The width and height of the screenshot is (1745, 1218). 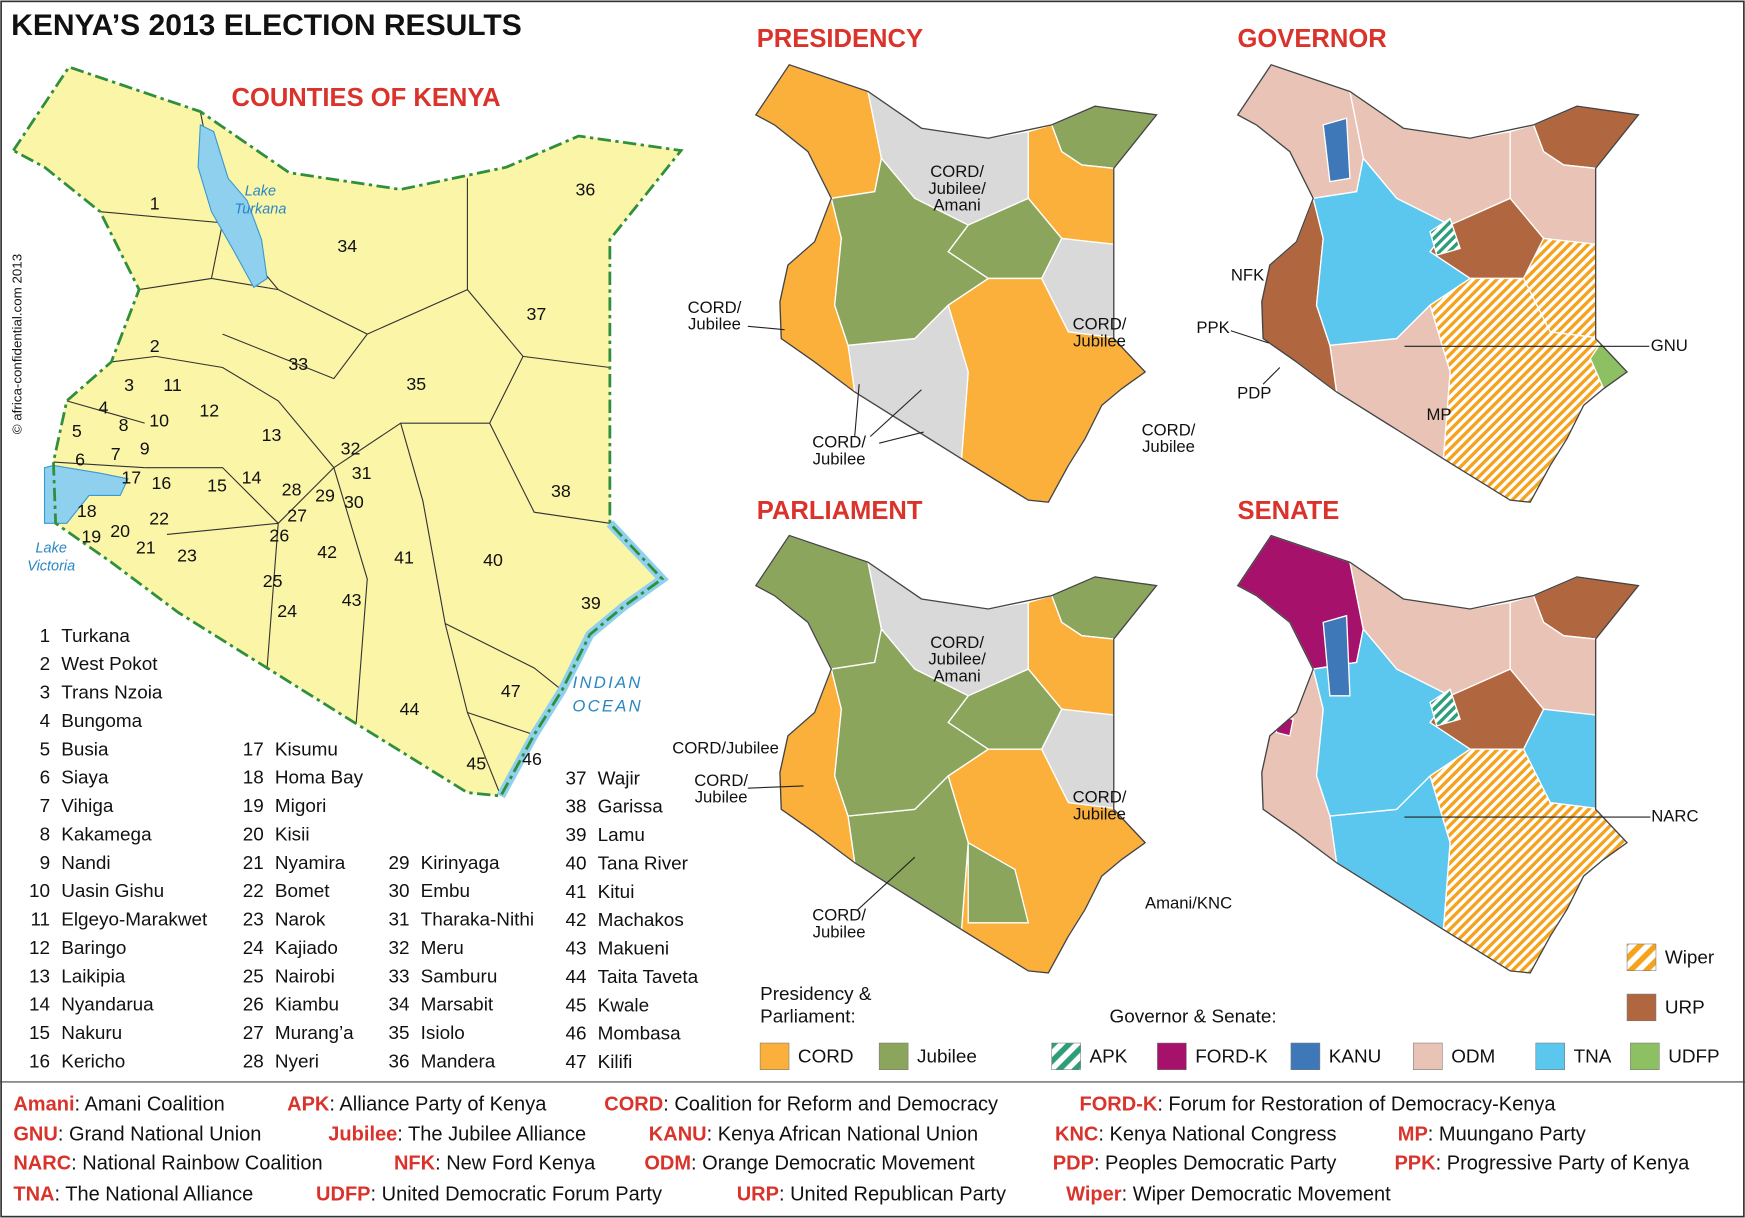 What do you see at coordinates (1212, 327) in the screenshot?
I see `map-label: PPK` at bounding box center [1212, 327].